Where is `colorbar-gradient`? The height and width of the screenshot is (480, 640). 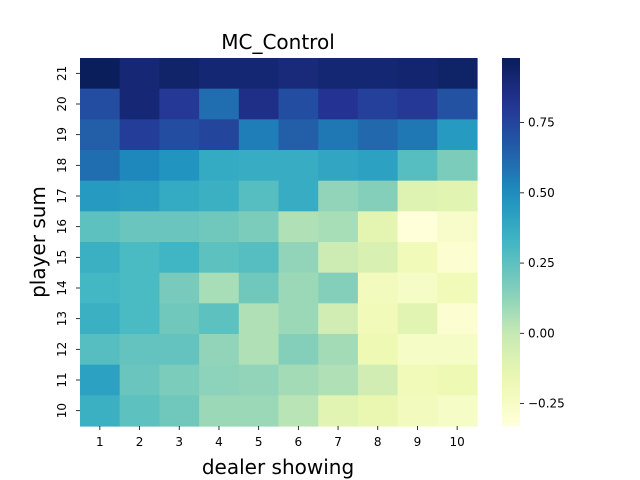
colorbar-gradient is located at coordinates (511, 242).